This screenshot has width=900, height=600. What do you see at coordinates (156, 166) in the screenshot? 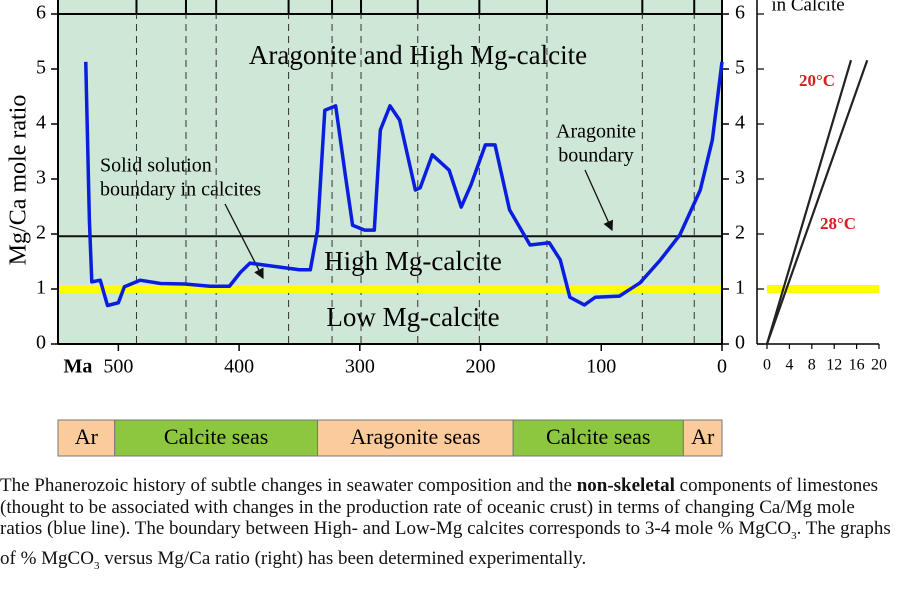
I see `annotation: Solid solution` at bounding box center [156, 166].